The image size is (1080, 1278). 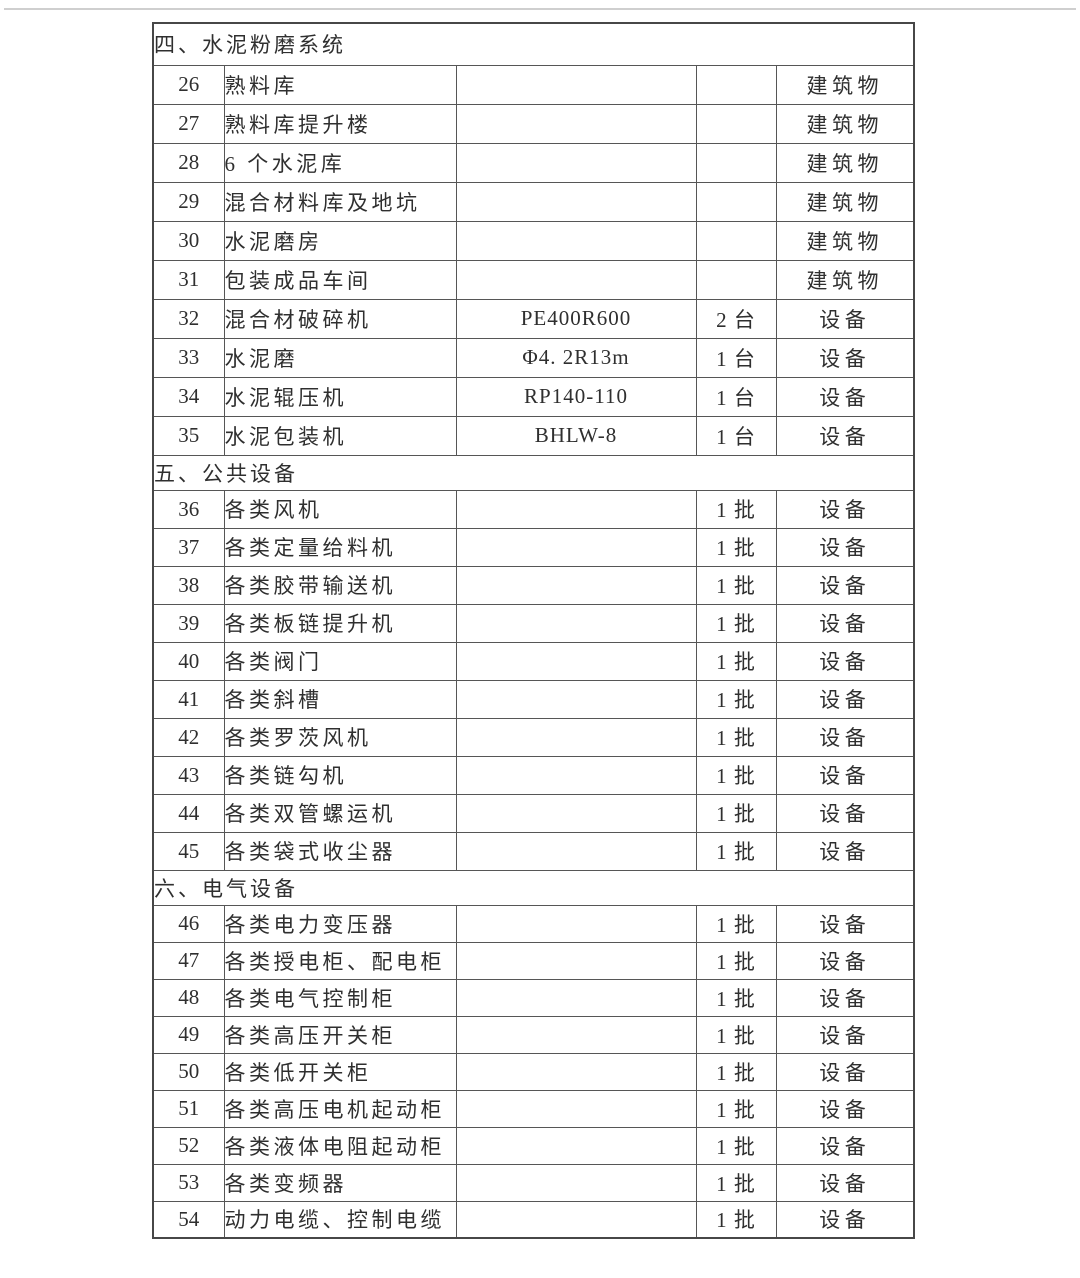 What do you see at coordinates (340, 851) in the screenshot?
I see `cell-name: 各类袋式收尘器` at bounding box center [340, 851].